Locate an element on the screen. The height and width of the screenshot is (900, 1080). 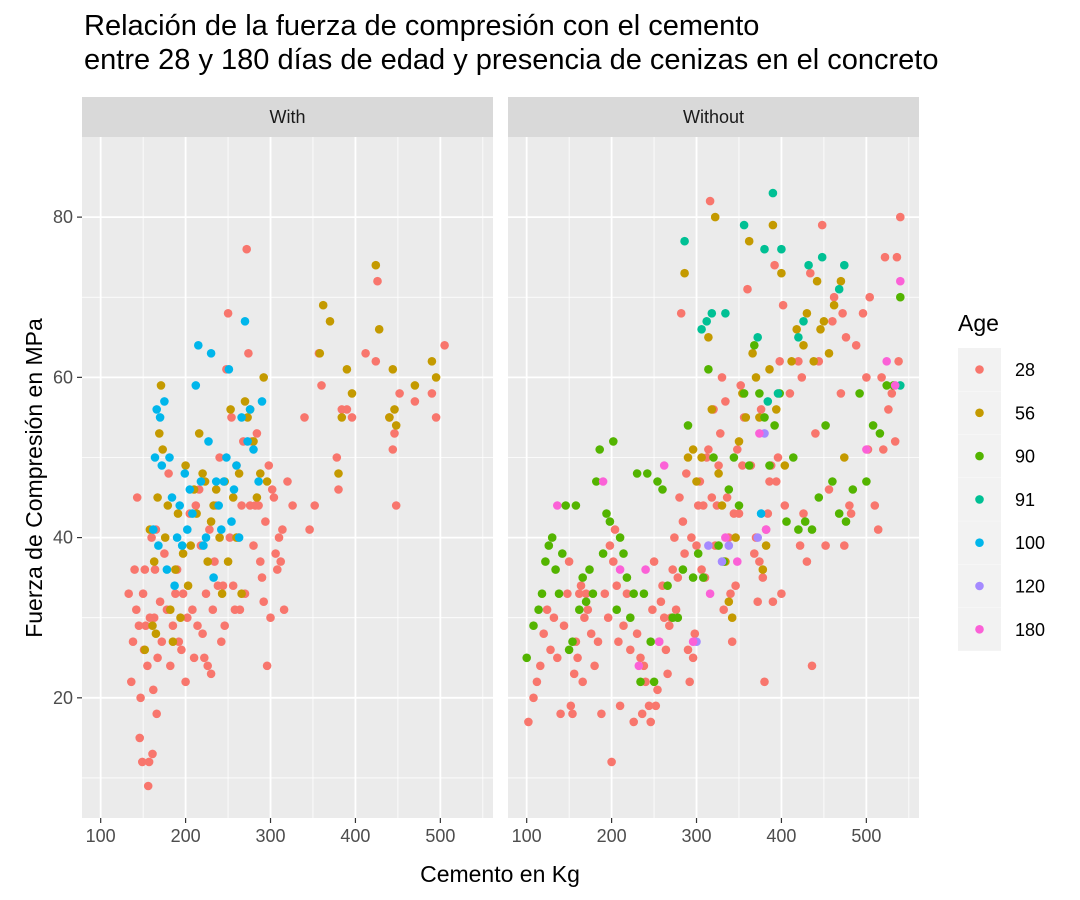
legend-key-point is located at coordinates (979, 456).